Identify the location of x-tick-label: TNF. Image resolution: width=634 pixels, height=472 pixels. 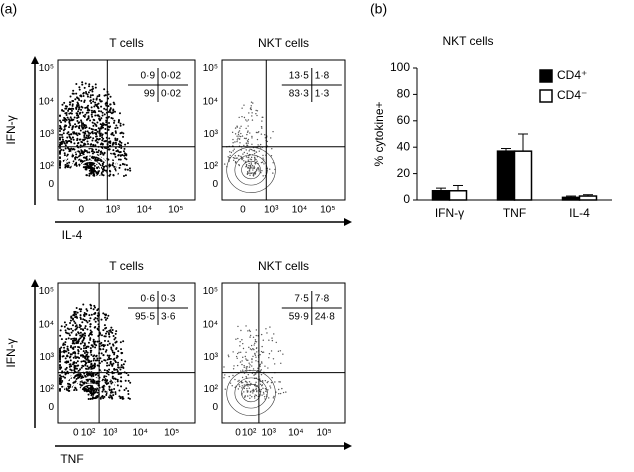
(514, 213).